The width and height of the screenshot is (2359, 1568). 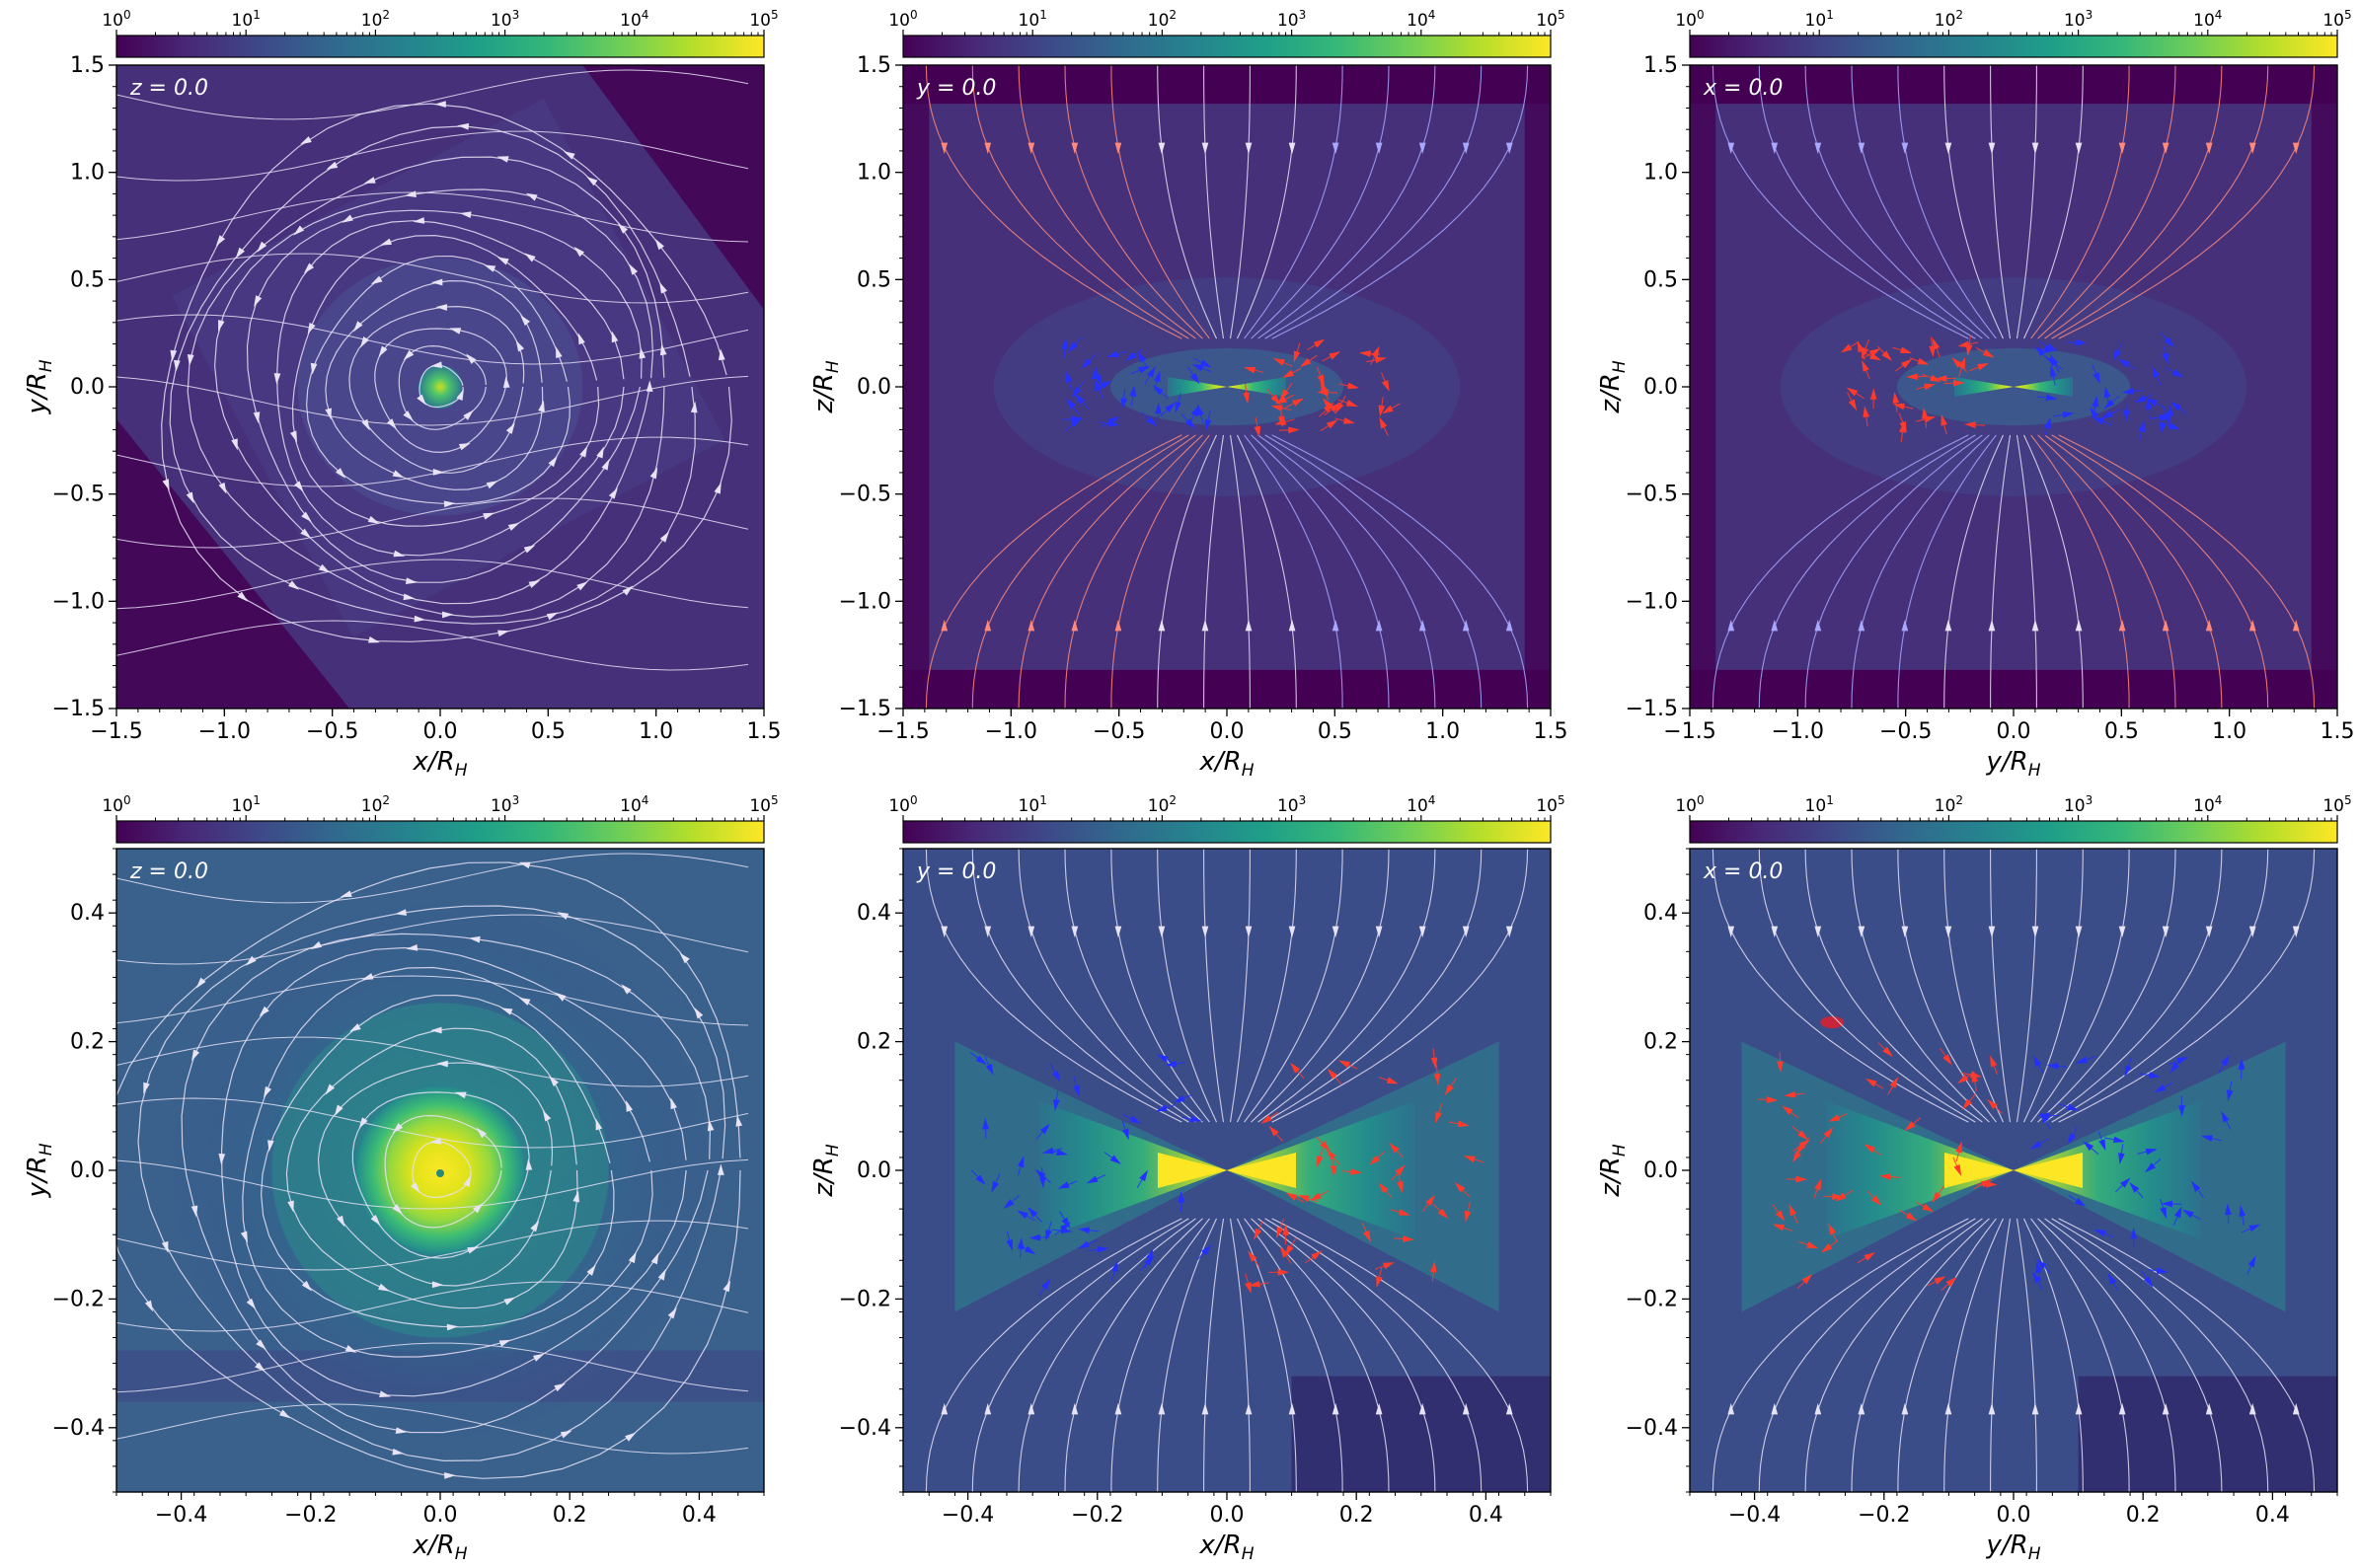 I want to click on colorbar-tick-label: 10¹, so click(x=246, y=19).